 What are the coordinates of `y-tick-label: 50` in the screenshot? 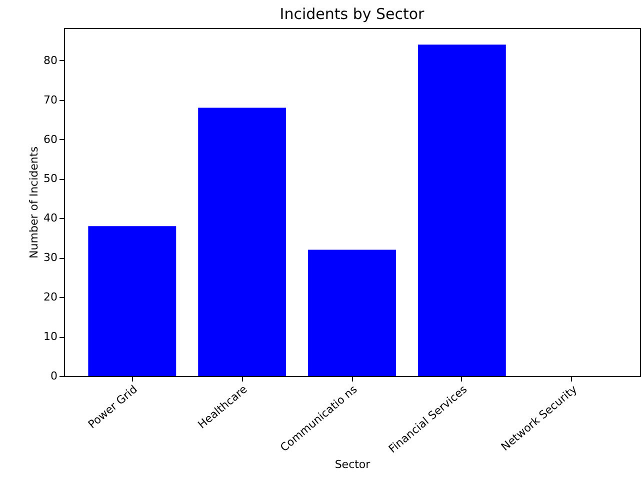 It's located at (51, 179).